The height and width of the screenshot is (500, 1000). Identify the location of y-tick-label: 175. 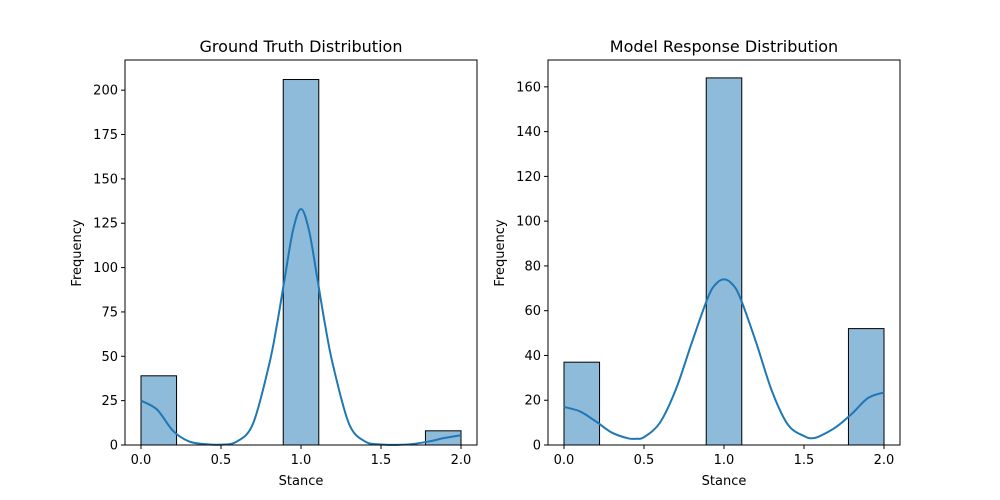
(105, 135).